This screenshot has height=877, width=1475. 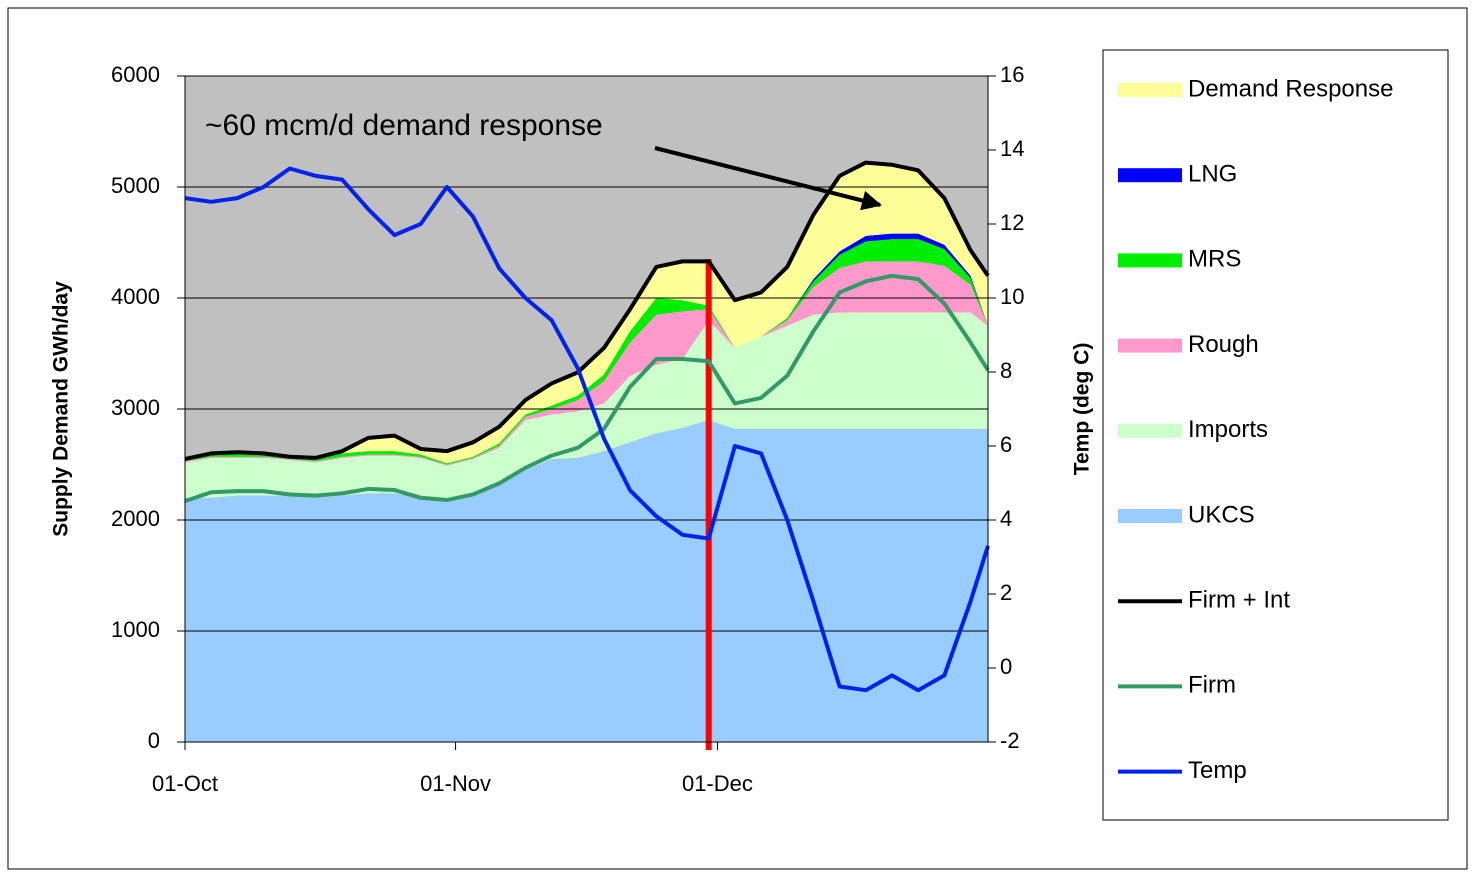 What do you see at coordinates (1228, 429) in the screenshot?
I see `legend-label: Imports` at bounding box center [1228, 429].